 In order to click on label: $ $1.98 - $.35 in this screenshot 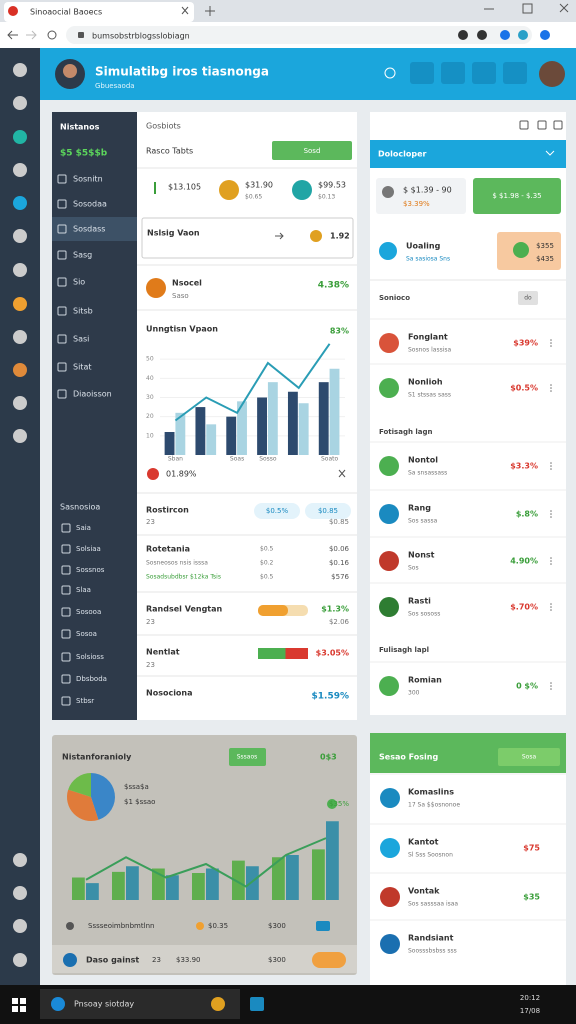, I will do `click(516, 196)`.